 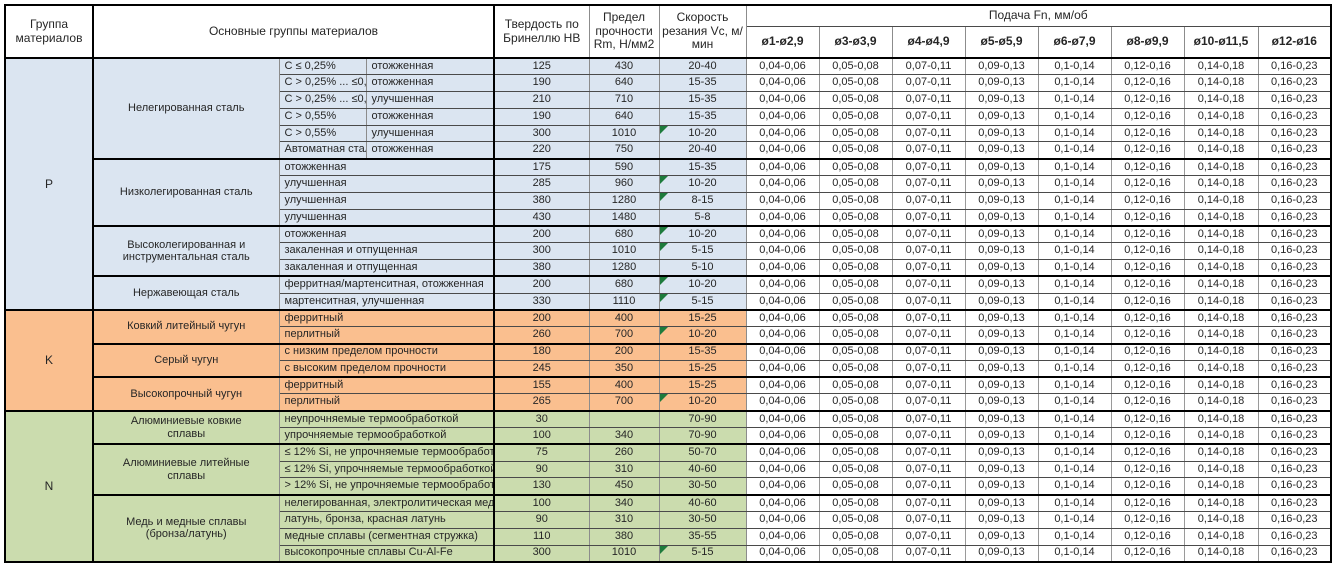 I want to click on group-letter-K: K, so click(x=49, y=360).